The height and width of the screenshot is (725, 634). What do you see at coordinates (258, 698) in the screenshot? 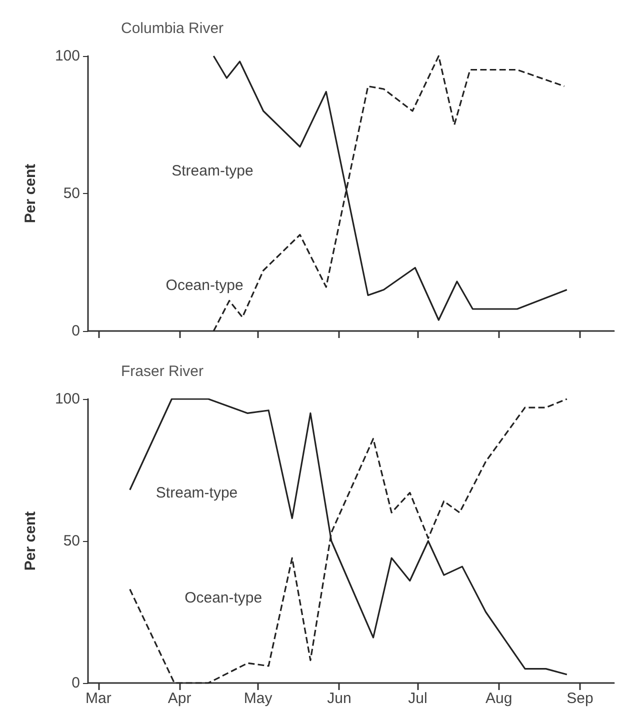
I see `x-tick-label: May` at bounding box center [258, 698].